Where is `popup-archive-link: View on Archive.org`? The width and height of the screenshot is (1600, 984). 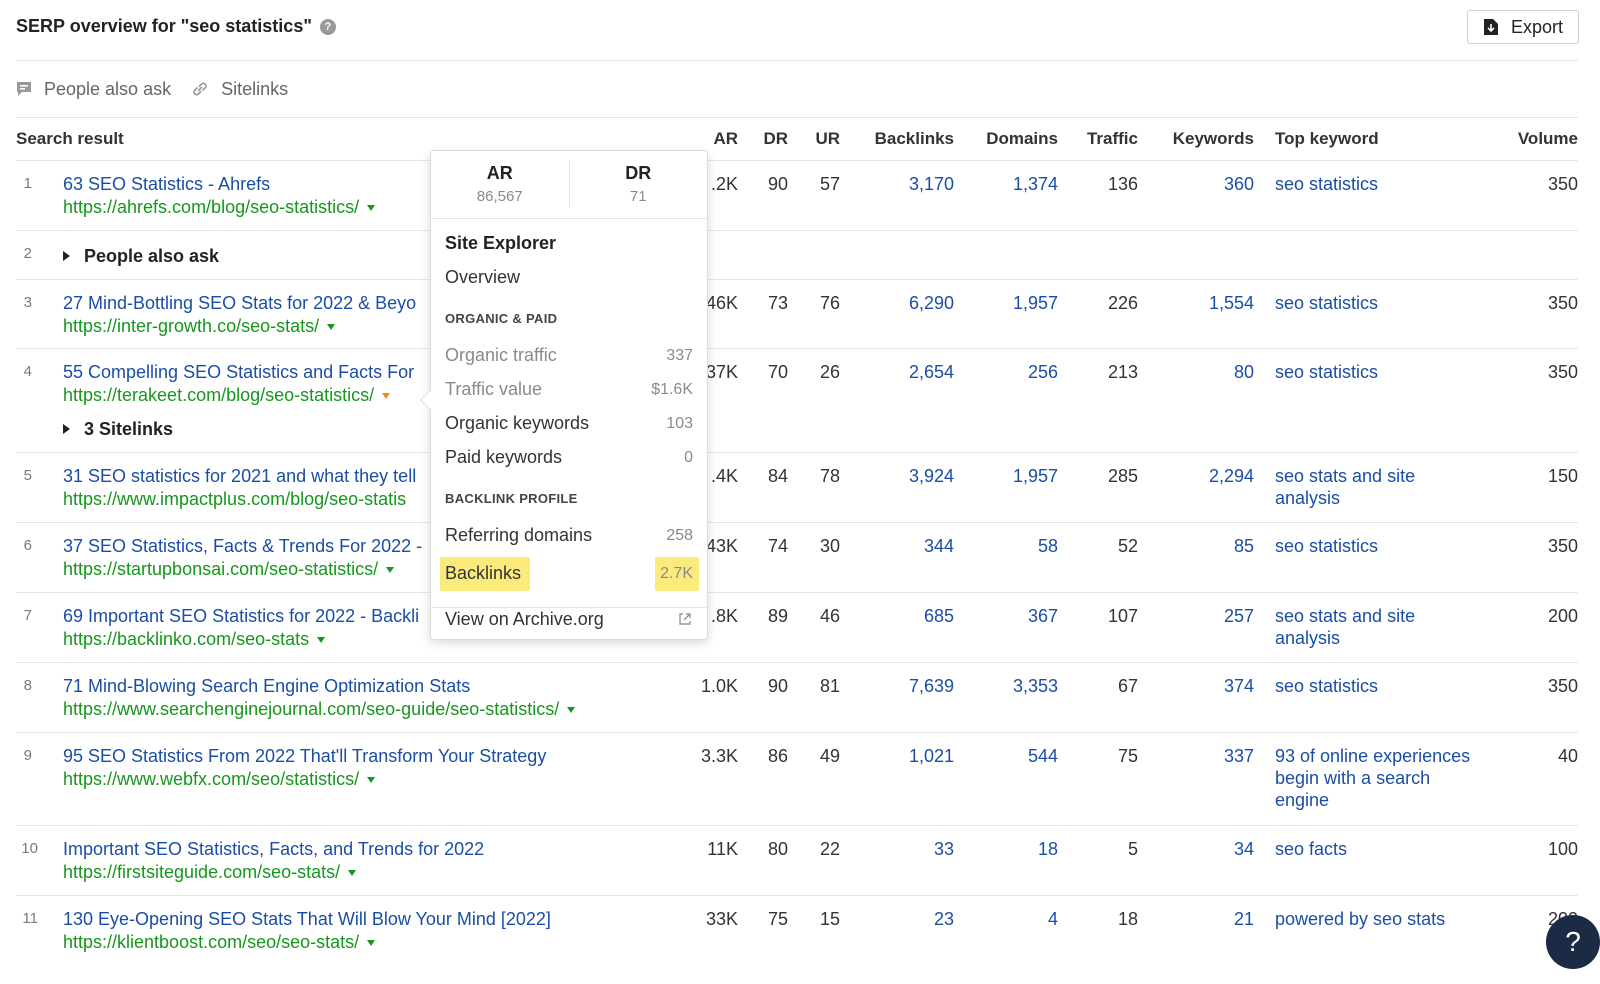
popup-archive-link: View on Archive.org is located at coordinates (524, 619).